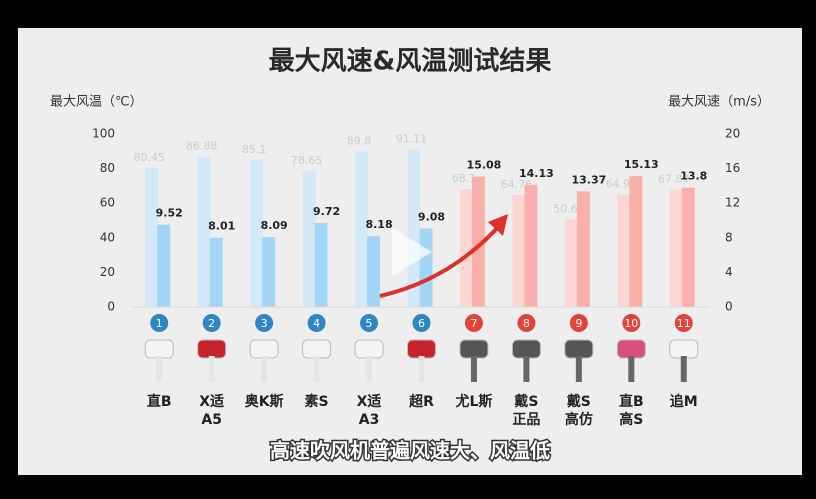 The image size is (816, 499). I want to click on value-label: 14.13, so click(536, 173).